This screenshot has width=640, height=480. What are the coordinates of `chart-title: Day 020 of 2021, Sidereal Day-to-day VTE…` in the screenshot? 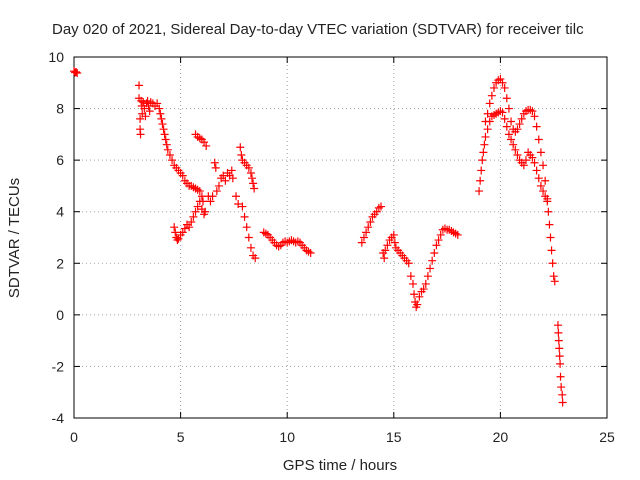 It's located at (318, 29).